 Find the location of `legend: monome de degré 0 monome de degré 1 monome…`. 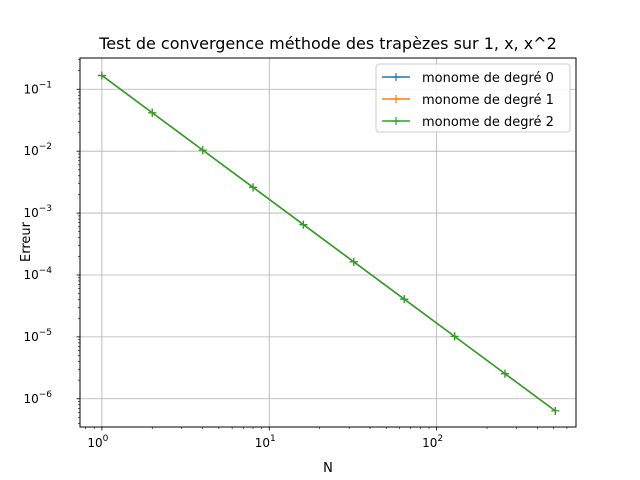

legend: monome de degré 0 monome de degré 1 monome… is located at coordinates (473, 98).